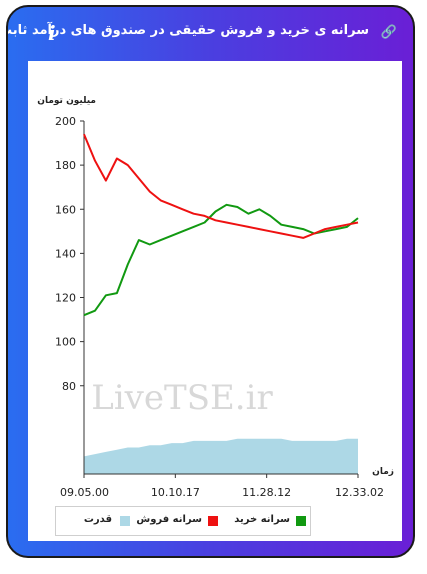 Image resolution: width=427 pixels, height=574 pixels. What do you see at coordinates (383, 472) in the screenshot?
I see `x-axis-label: زمان` at bounding box center [383, 472].